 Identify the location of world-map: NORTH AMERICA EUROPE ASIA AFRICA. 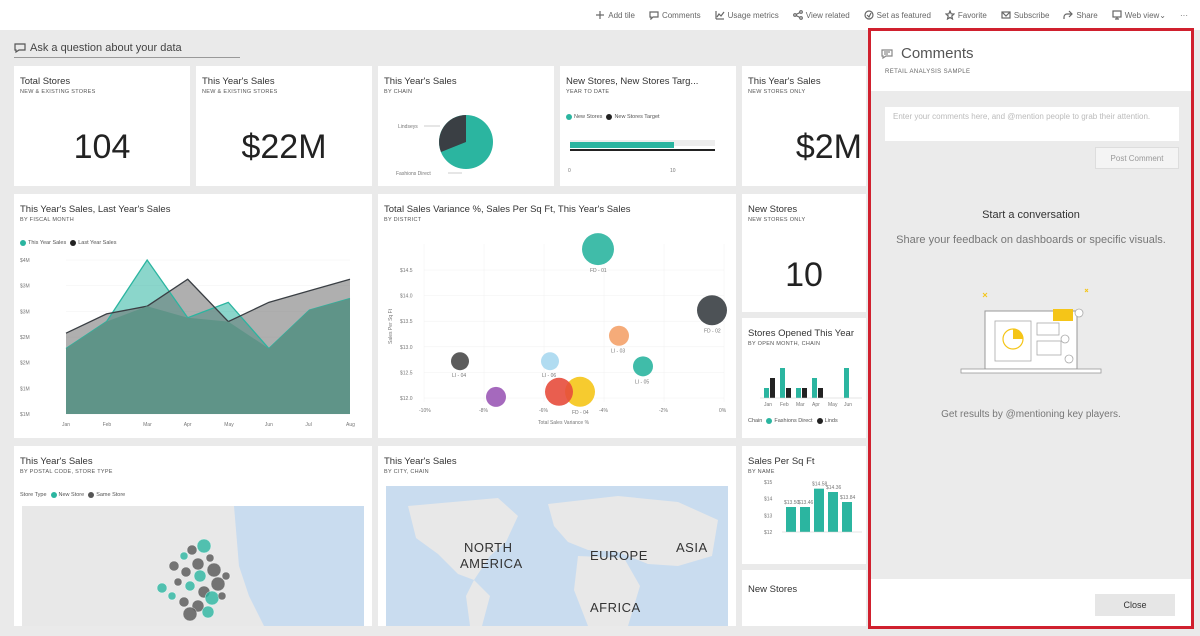
(557, 536).